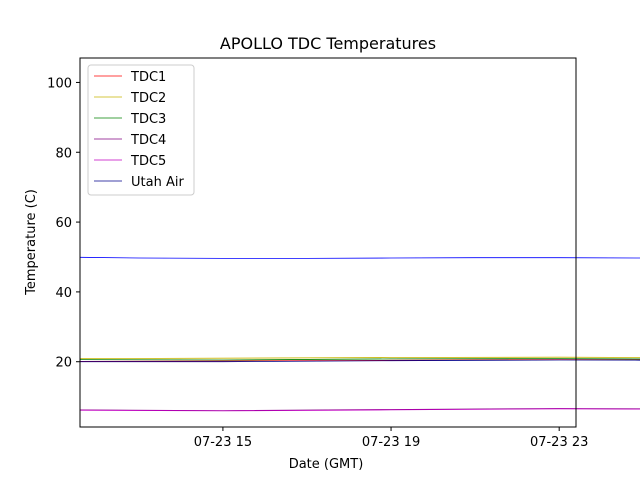 Image resolution: width=640 pixels, height=480 pixels. I want to click on series-line-tdc1, so click(359, 360).